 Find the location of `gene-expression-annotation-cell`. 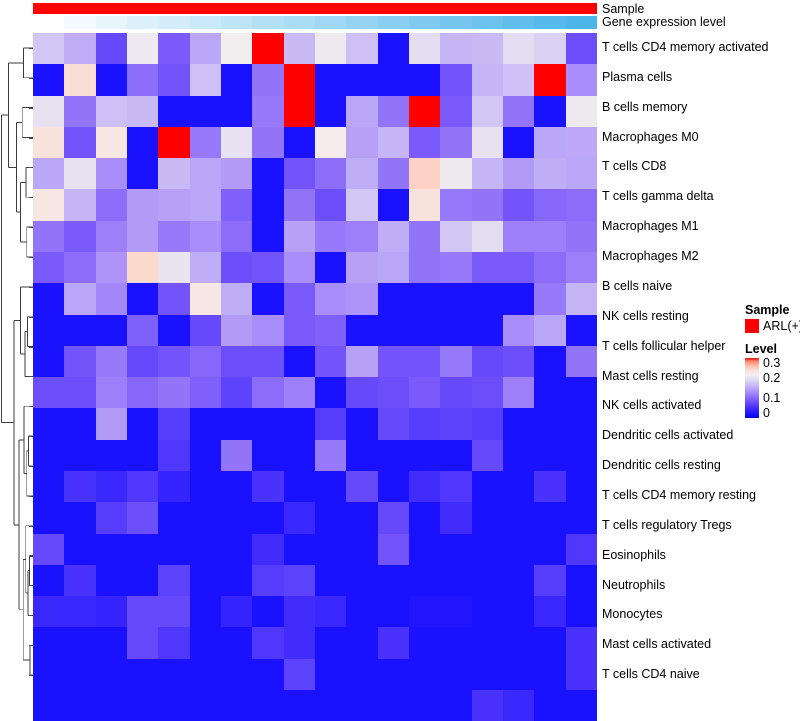

gene-expression-annotation-cell is located at coordinates (111, 22).